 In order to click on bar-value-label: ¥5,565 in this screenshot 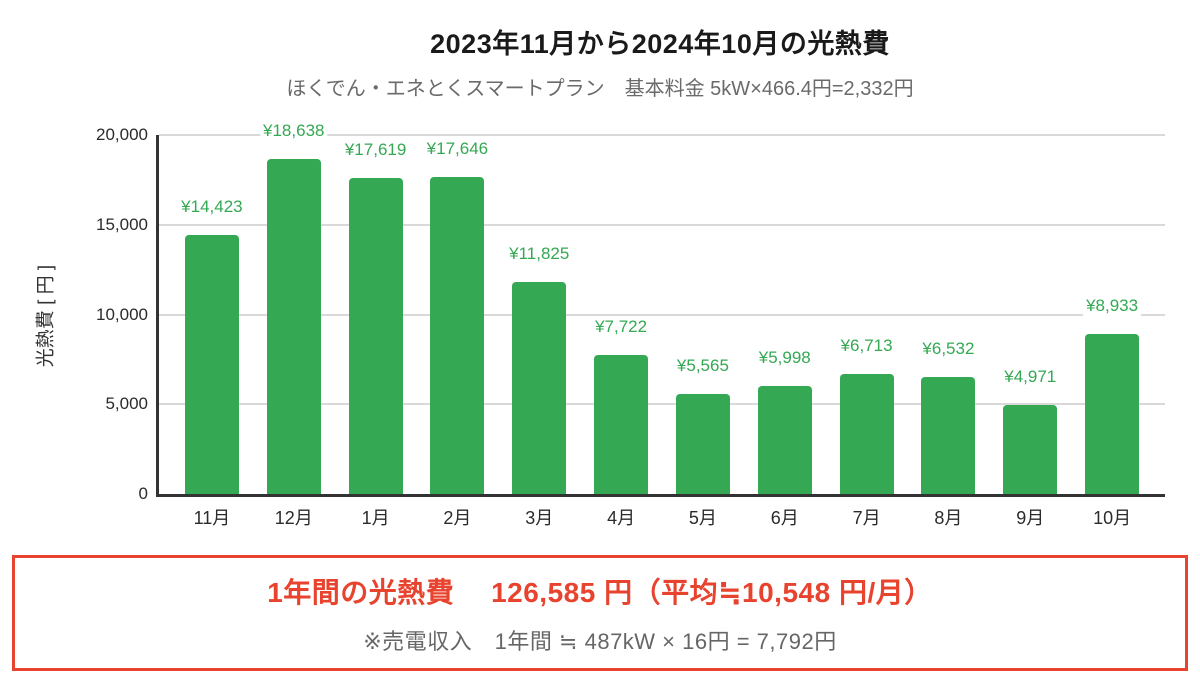, I will do `click(702, 366)`.